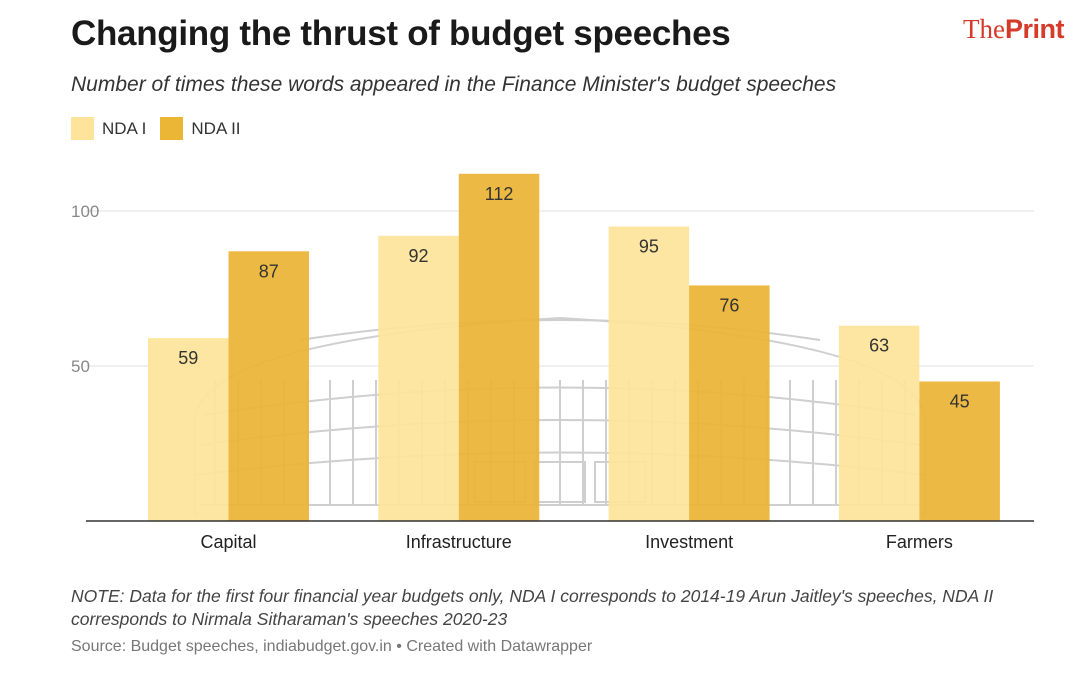 This screenshot has width=1078, height=675. What do you see at coordinates (649, 247) in the screenshot?
I see `value-label-investment-nda-1: 95` at bounding box center [649, 247].